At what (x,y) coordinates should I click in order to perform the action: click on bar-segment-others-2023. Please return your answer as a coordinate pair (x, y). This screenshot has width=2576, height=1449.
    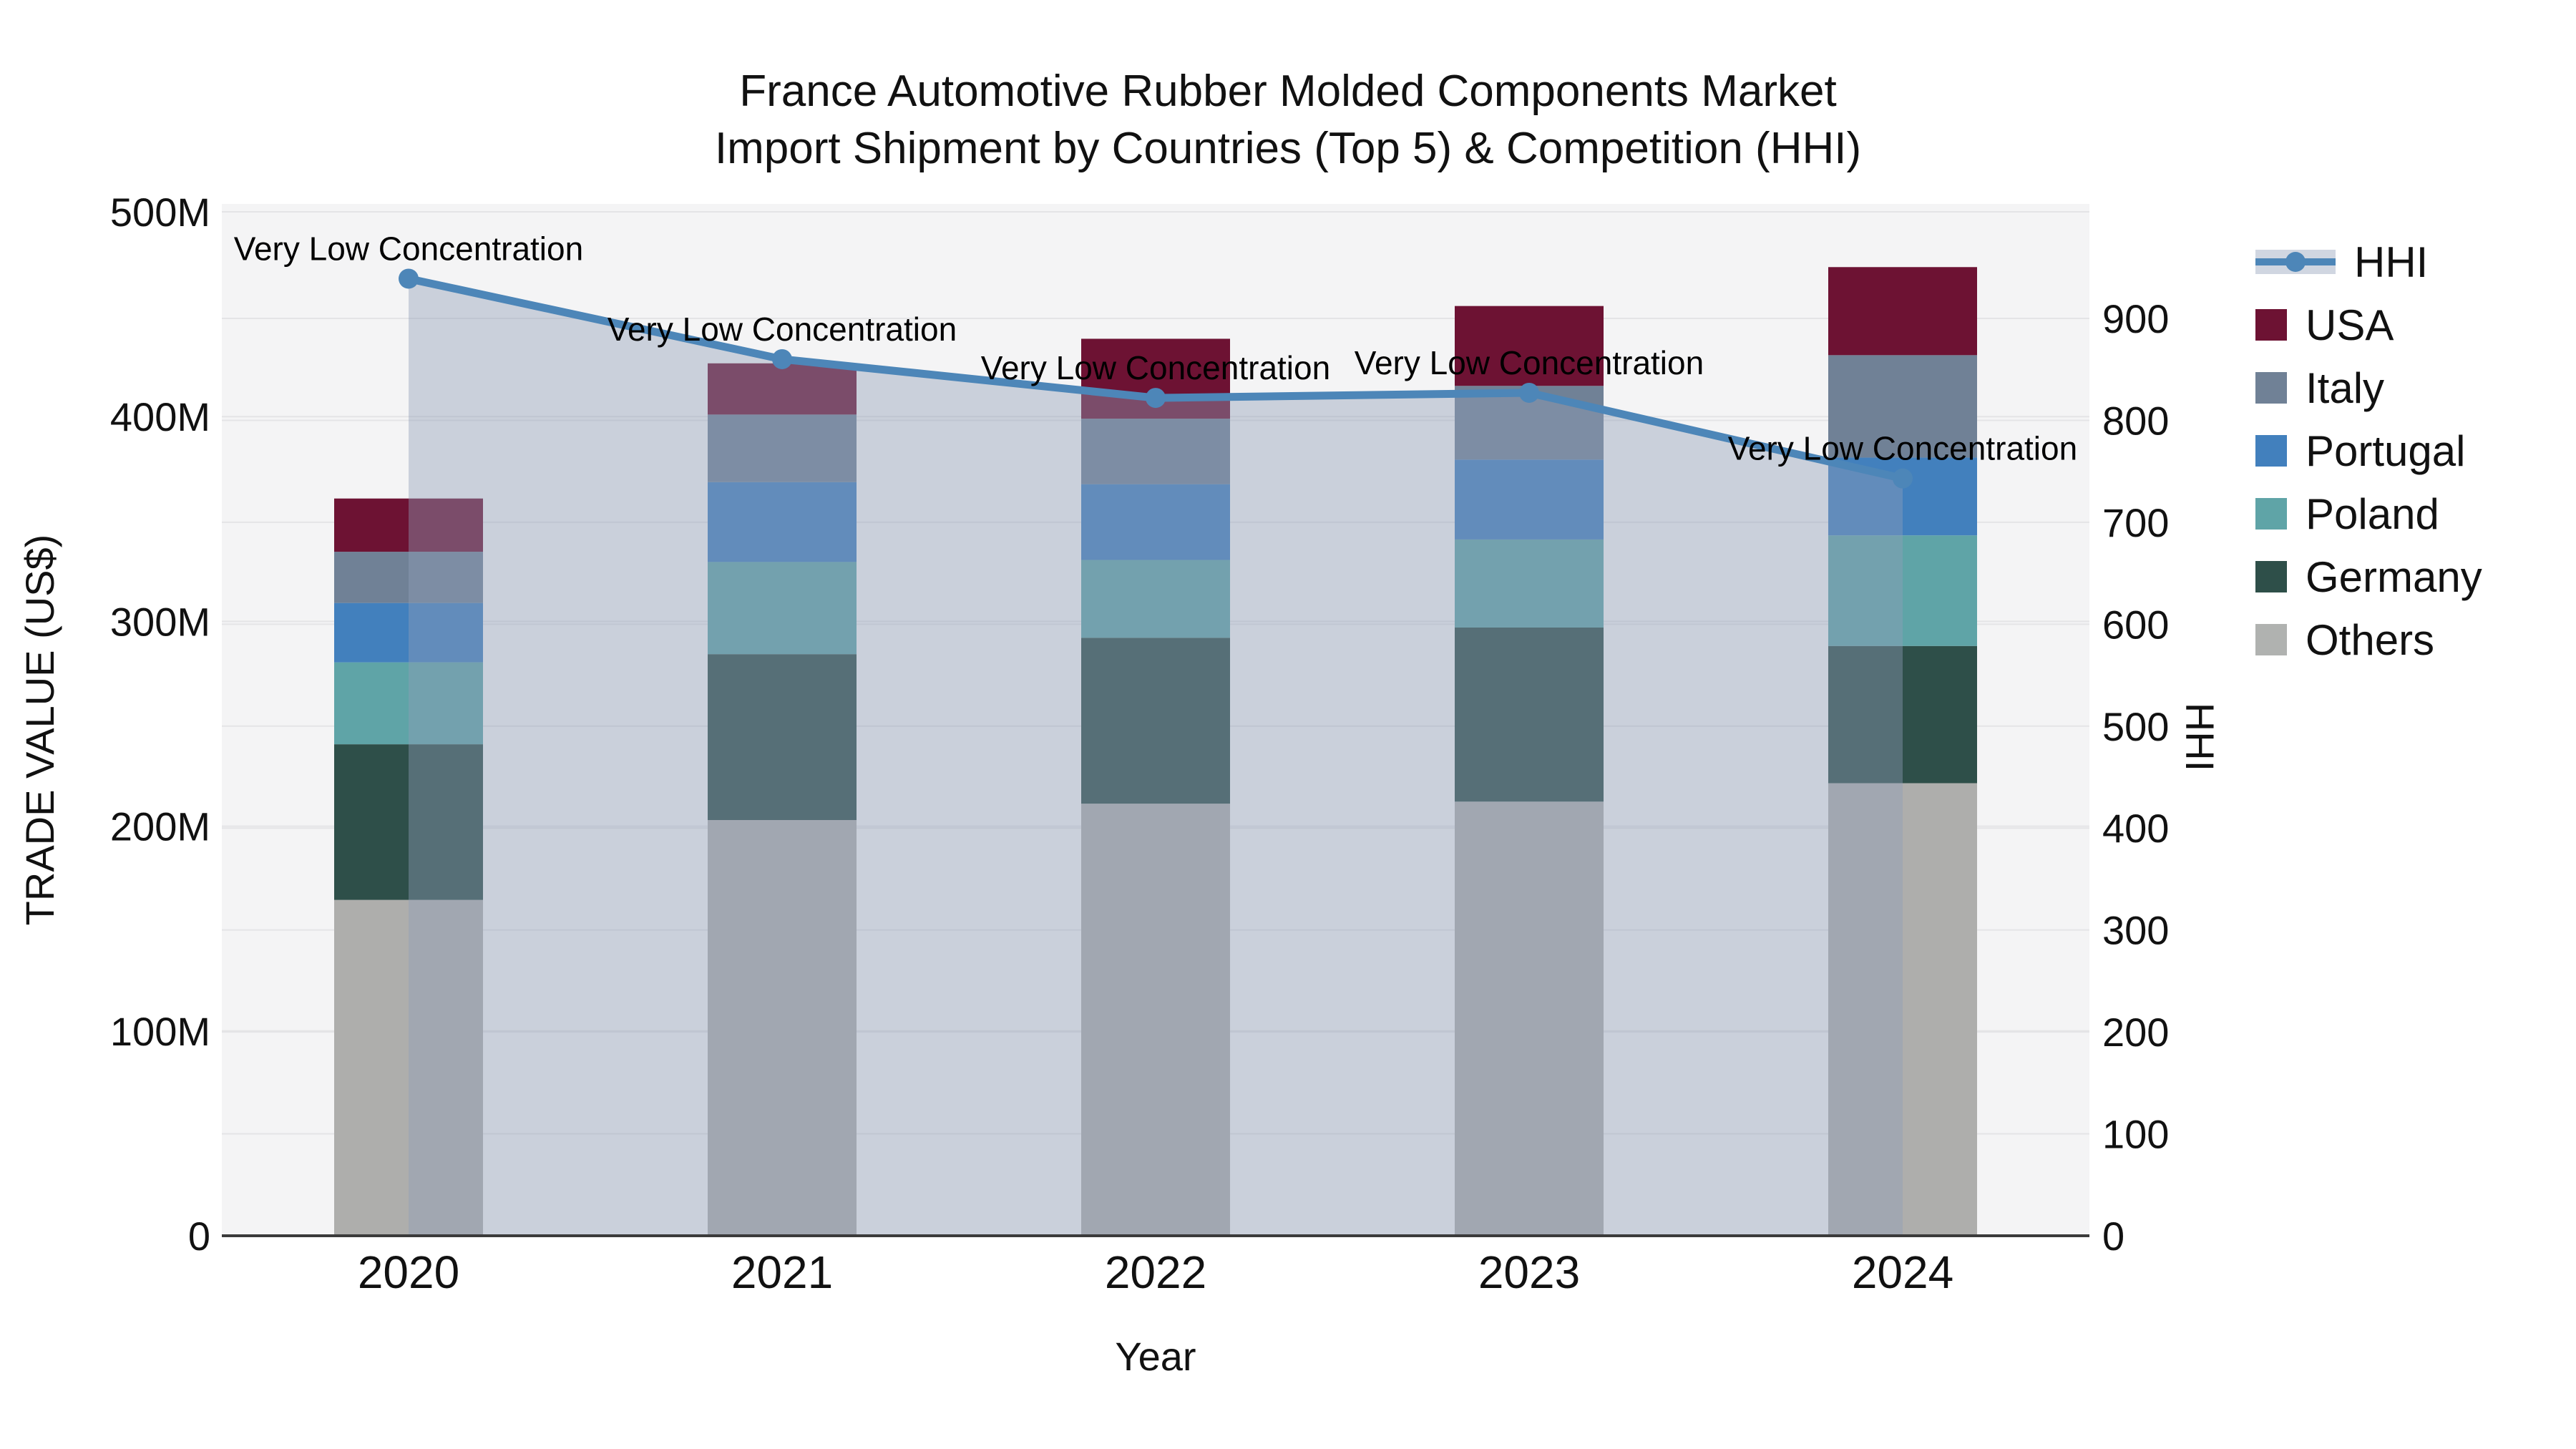
    Looking at the image, I should click on (1529, 1018).